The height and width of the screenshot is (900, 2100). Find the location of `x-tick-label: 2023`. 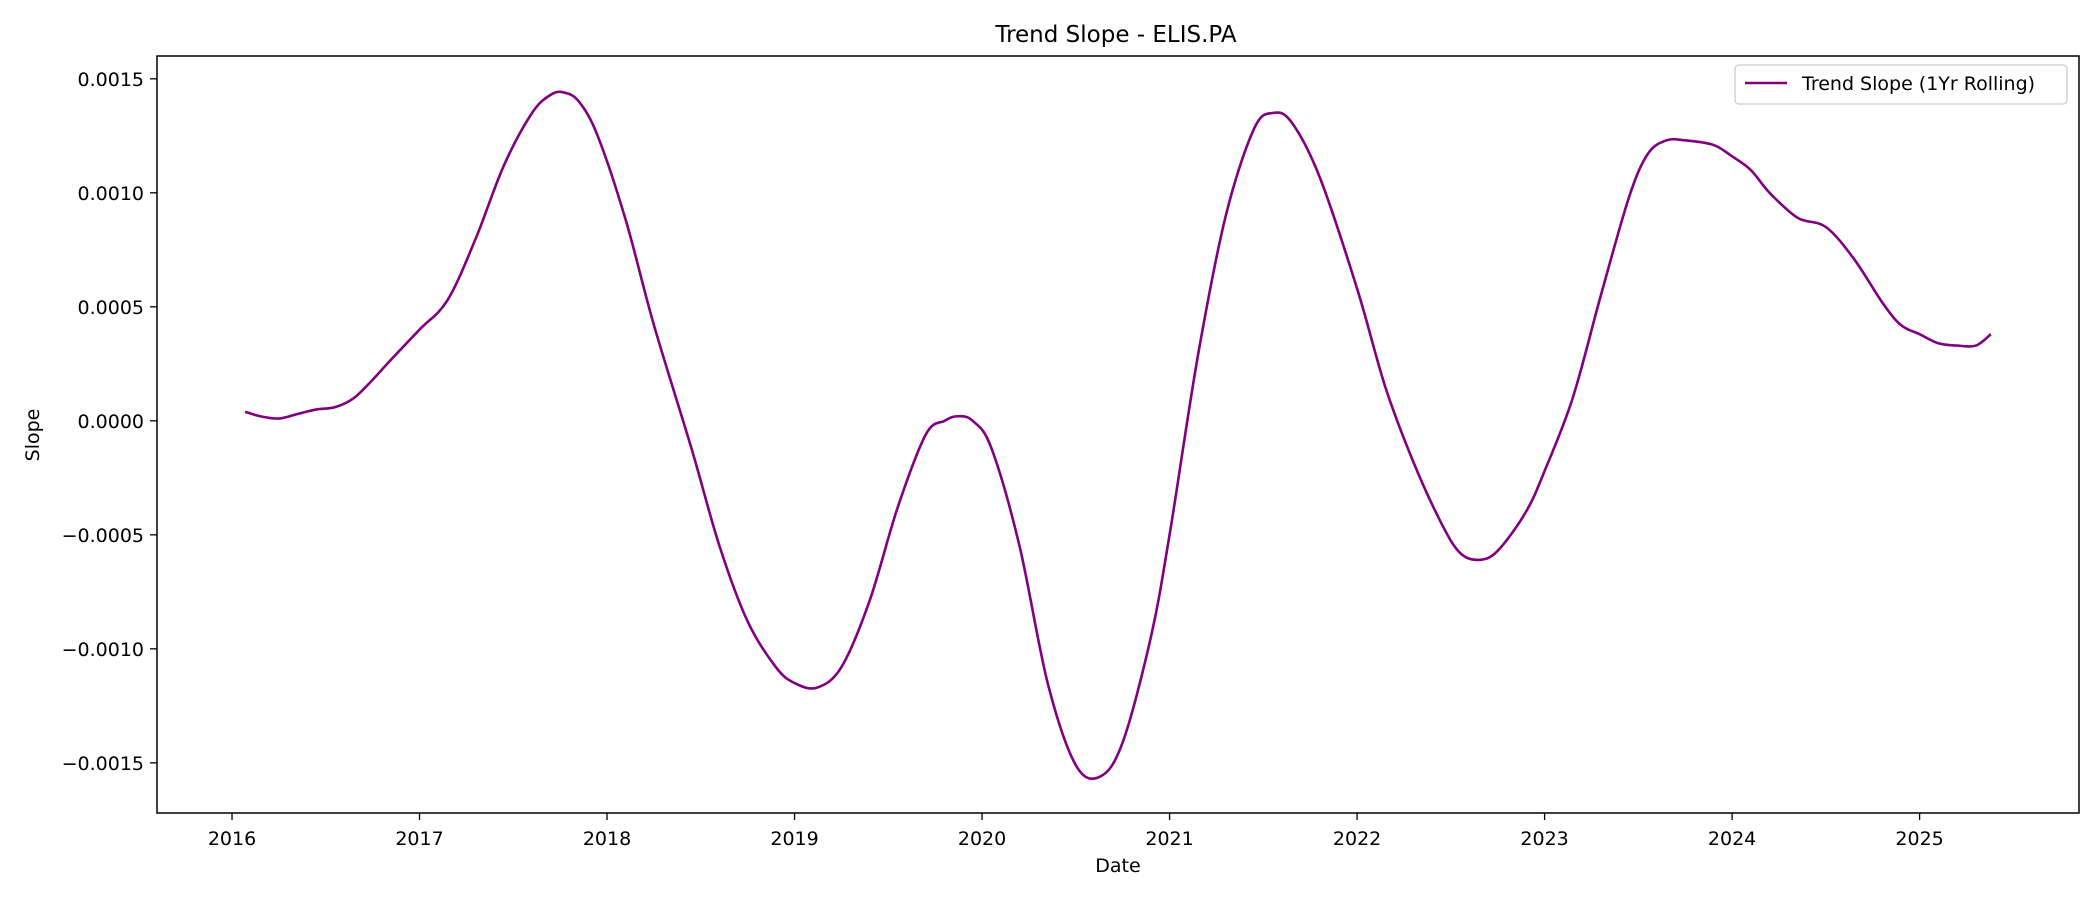

x-tick-label: 2023 is located at coordinates (1544, 839).